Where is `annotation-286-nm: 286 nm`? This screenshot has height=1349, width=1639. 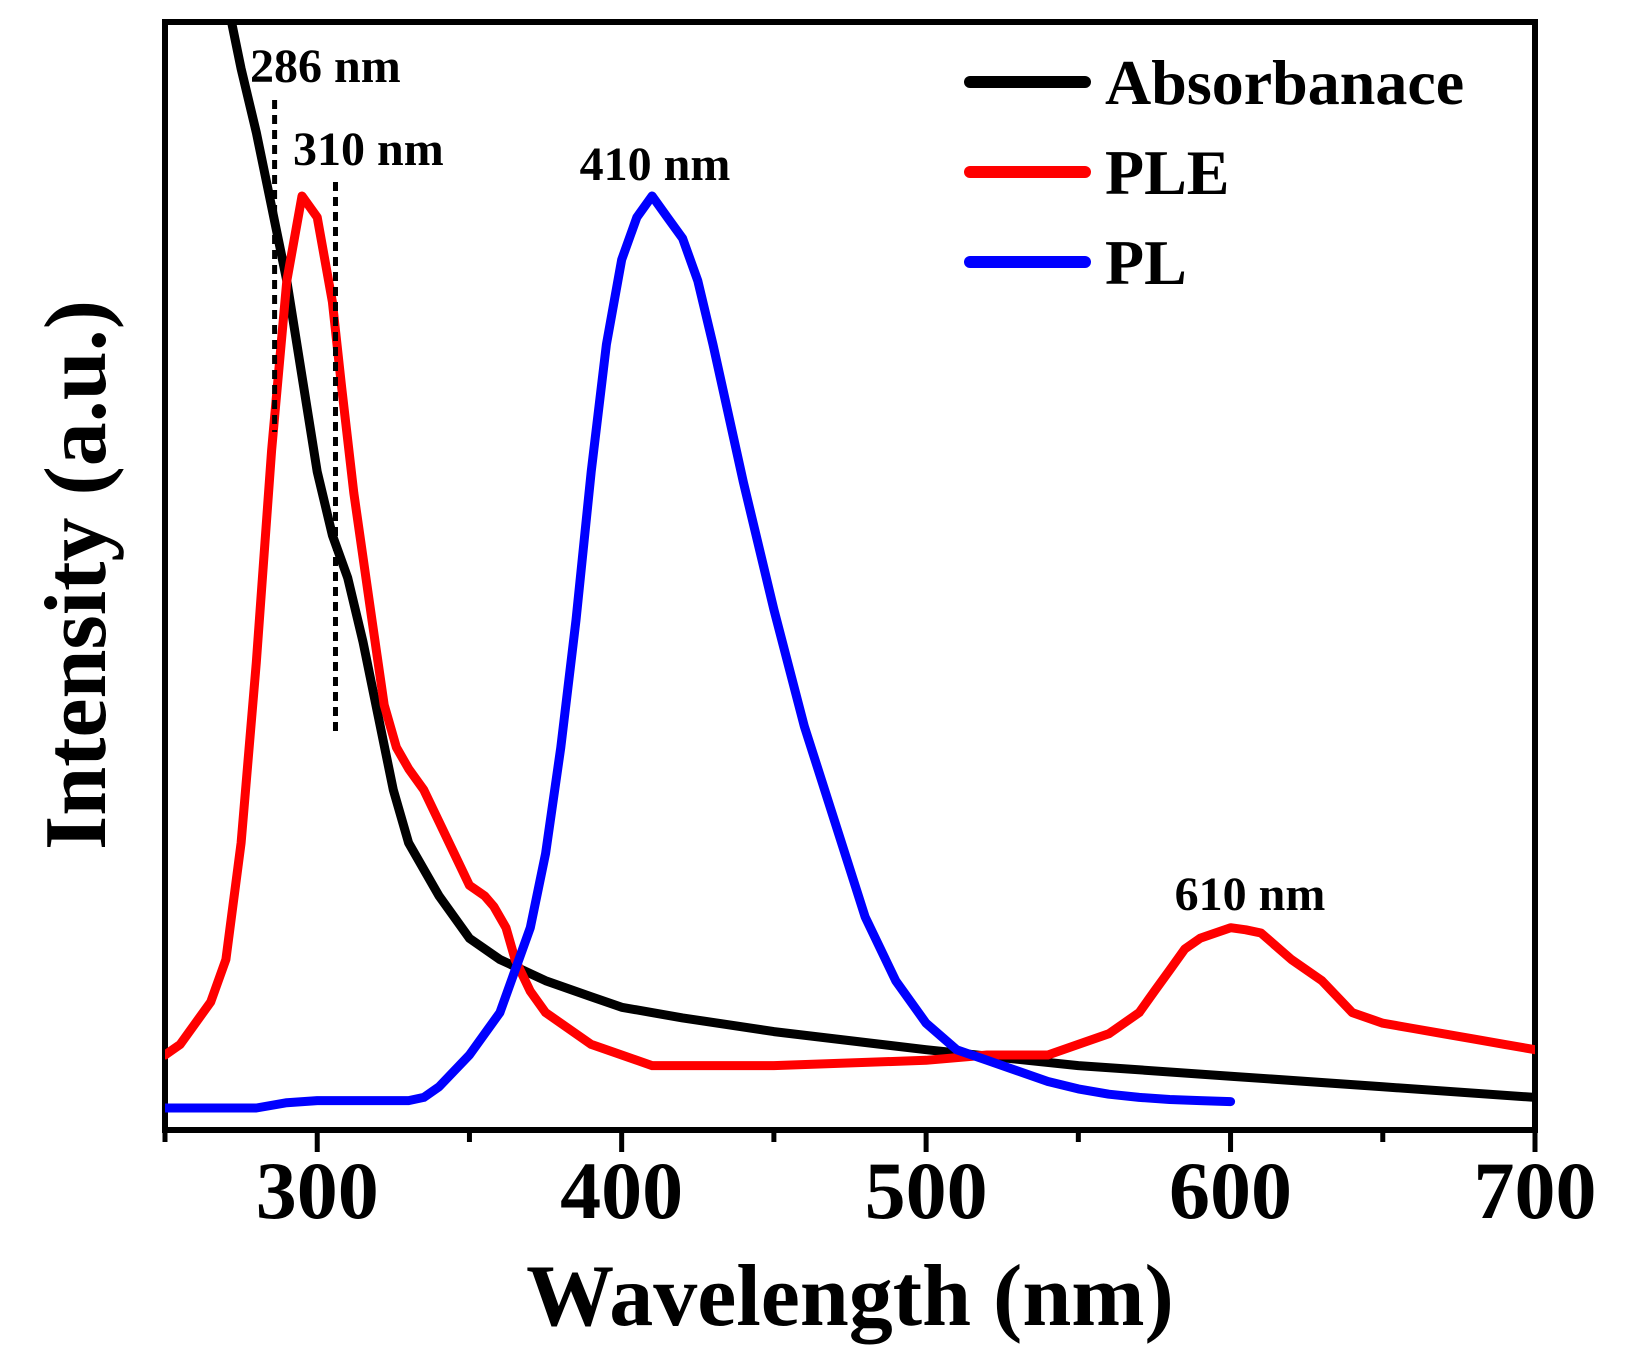 annotation-286-nm: 286 nm is located at coordinates (325, 66).